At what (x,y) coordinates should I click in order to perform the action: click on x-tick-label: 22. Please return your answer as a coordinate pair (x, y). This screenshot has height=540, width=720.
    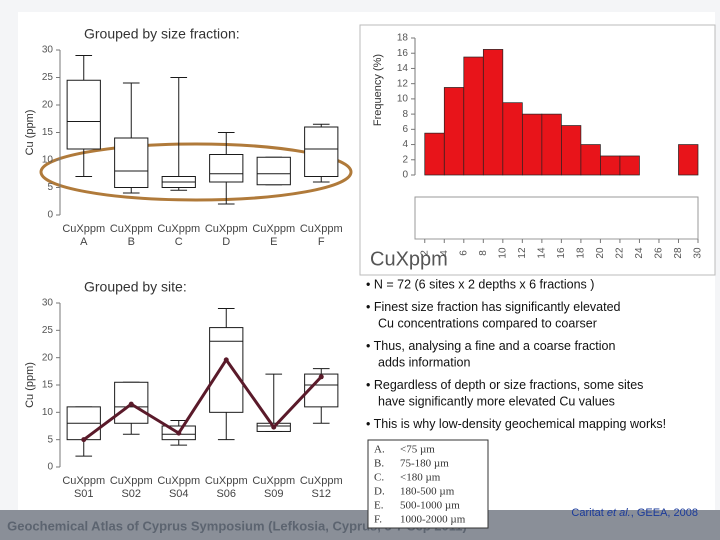
    Looking at the image, I should click on (620, 253).